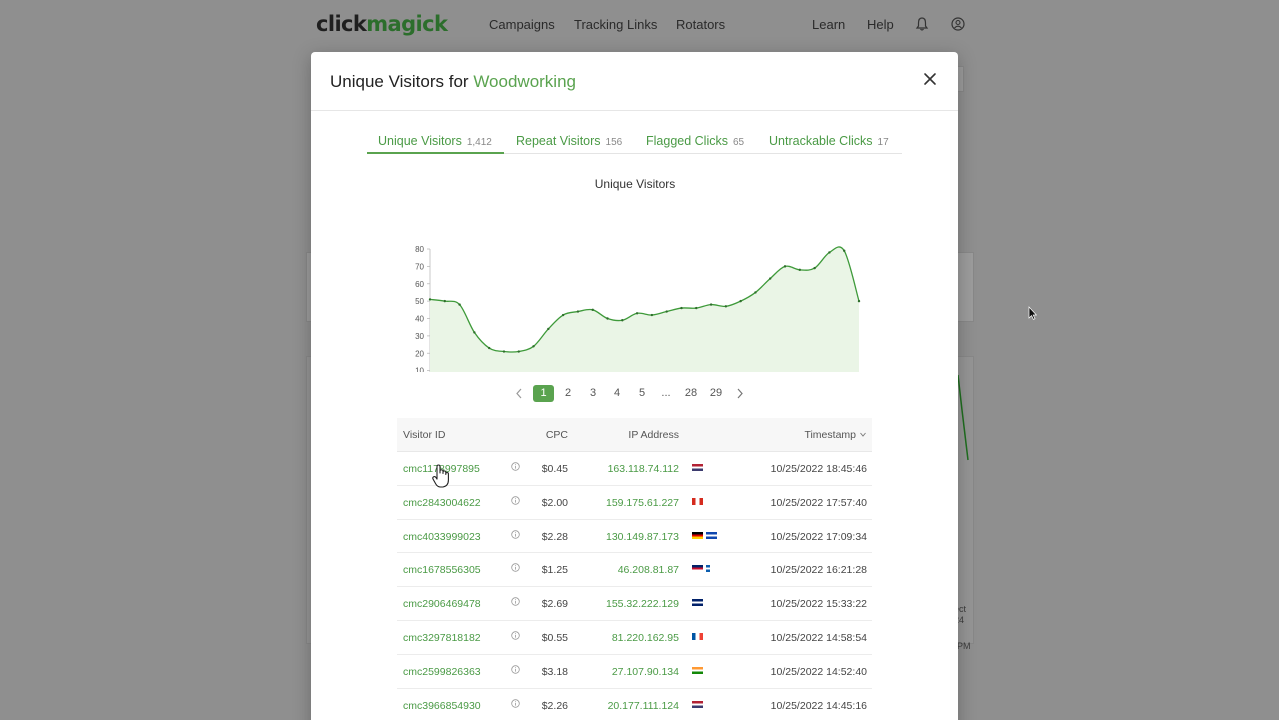 This screenshot has width=1279, height=720. I want to click on campaign-name: Woodworking, so click(524, 81).